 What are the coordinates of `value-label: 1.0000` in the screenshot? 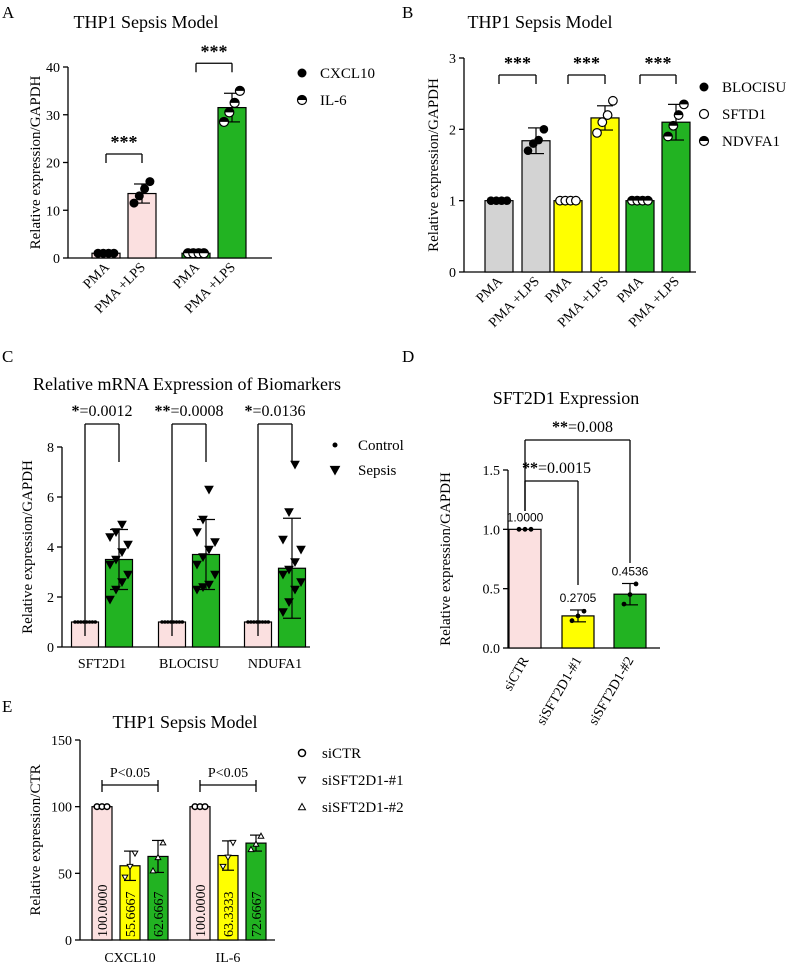 It's located at (525, 517).